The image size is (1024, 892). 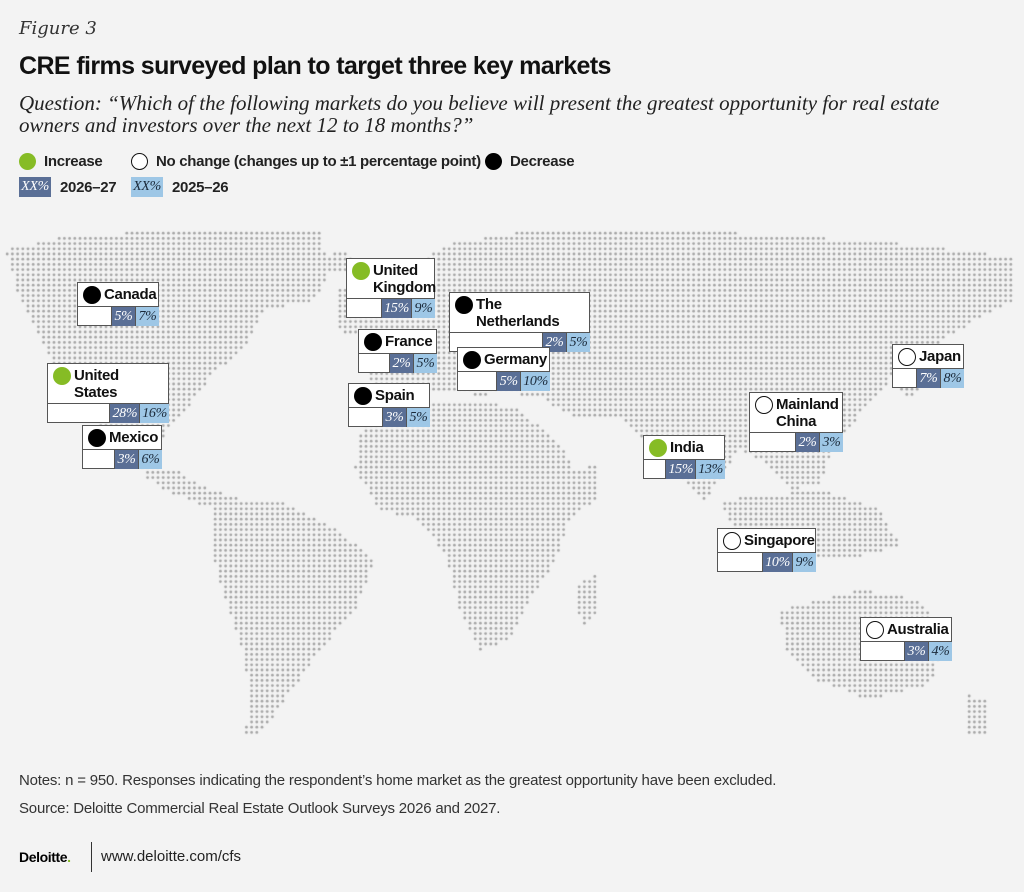 I want to click on market-united-kingdom: United Kingdom 15% 9%, so click(x=391, y=288).